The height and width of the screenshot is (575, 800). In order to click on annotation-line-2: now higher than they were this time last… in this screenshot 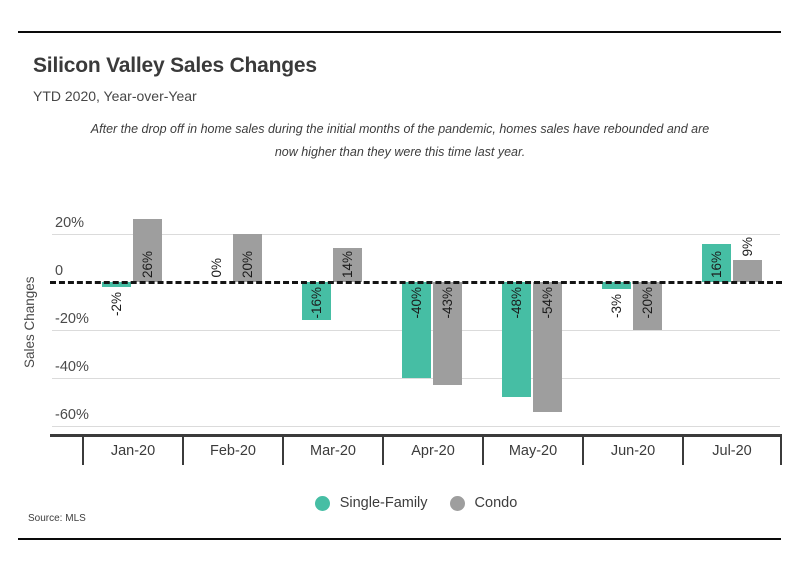, I will do `click(400, 152)`.